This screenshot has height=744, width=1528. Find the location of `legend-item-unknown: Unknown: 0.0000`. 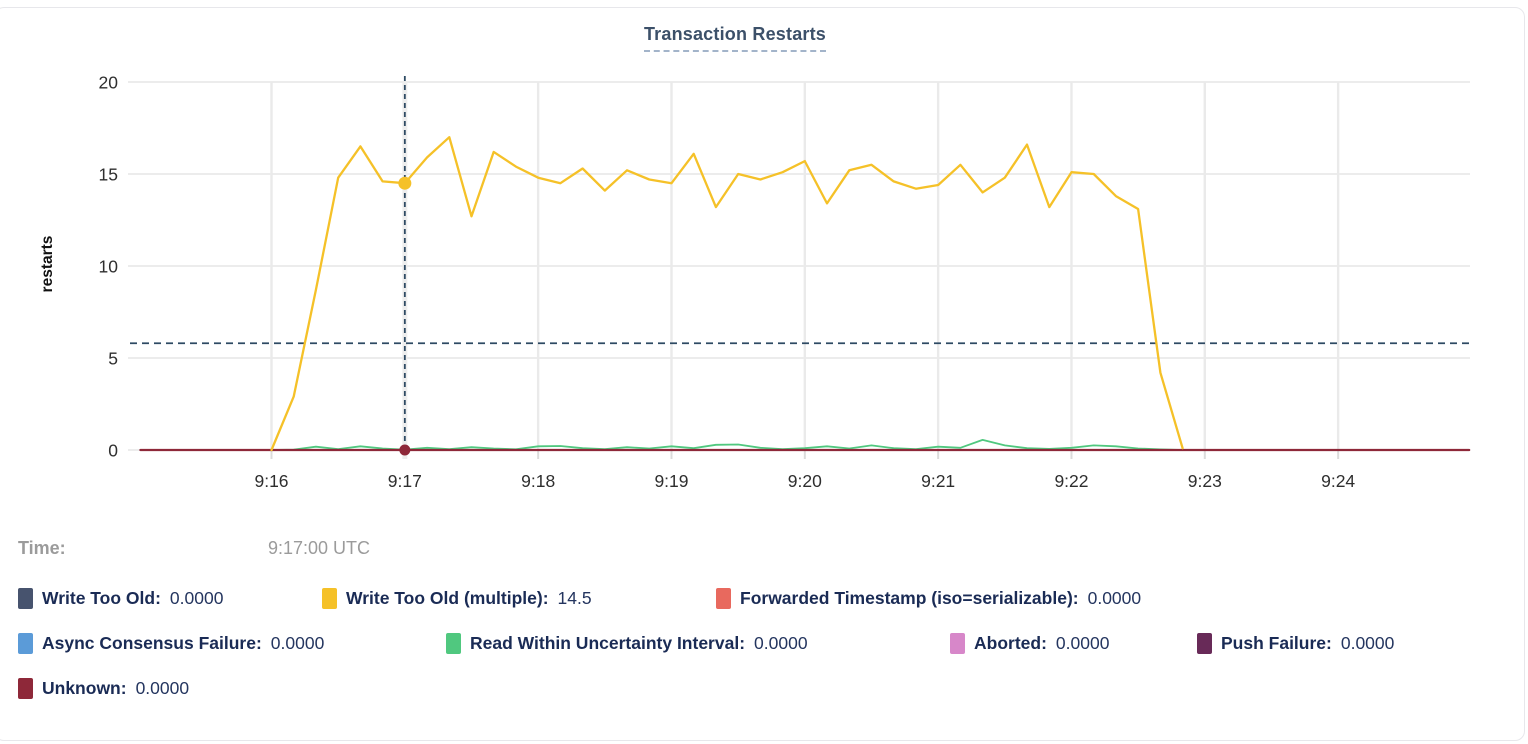

legend-item-unknown: Unknown: 0.0000 is located at coordinates (103, 688).